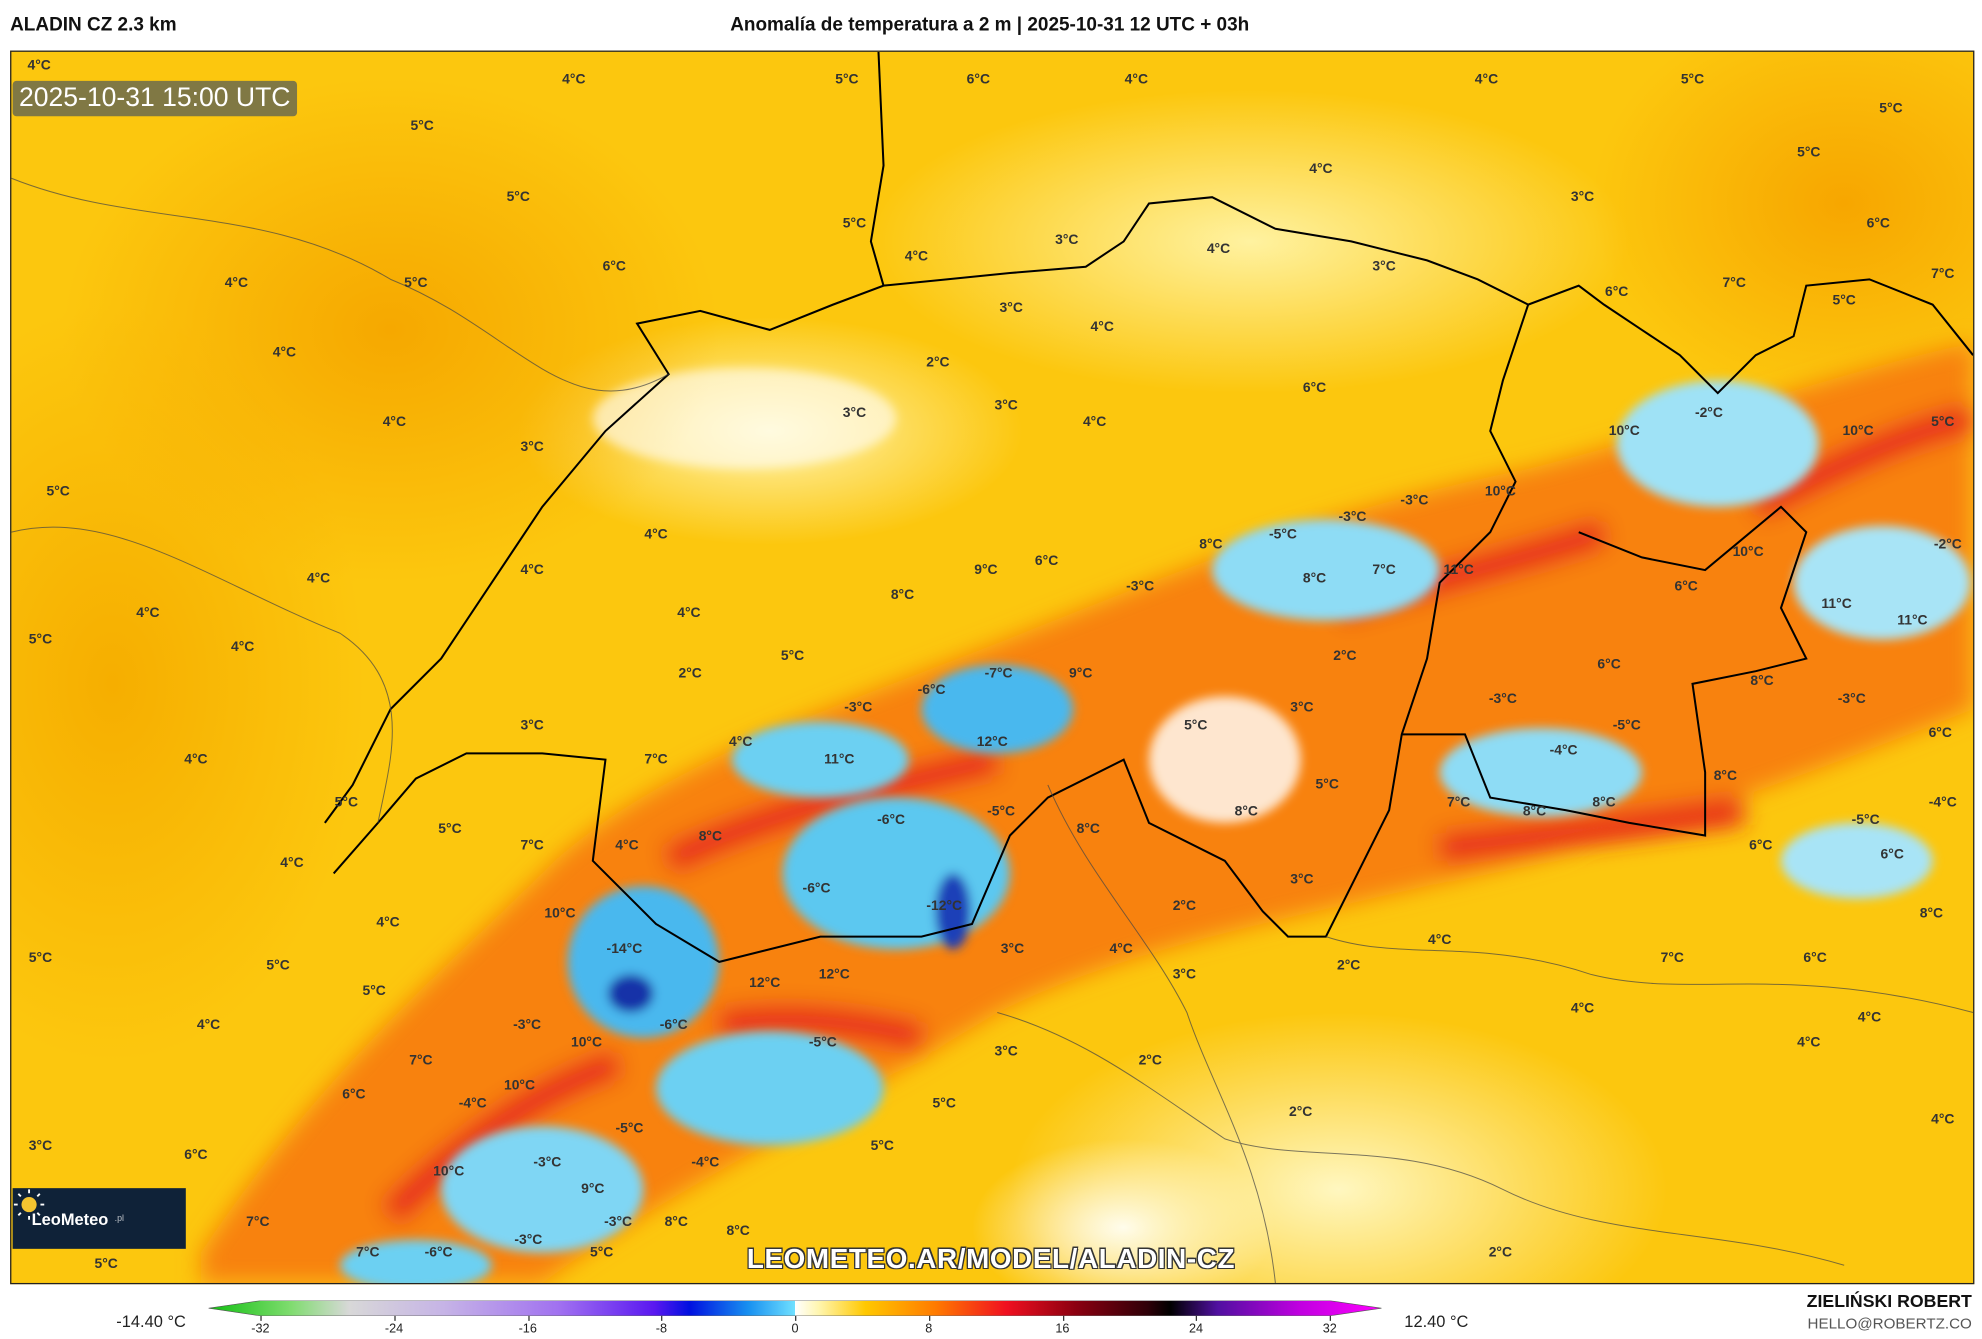  What do you see at coordinates (998, 674) in the screenshot?
I see `contour-label: -7°C` at bounding box center [998, 674].